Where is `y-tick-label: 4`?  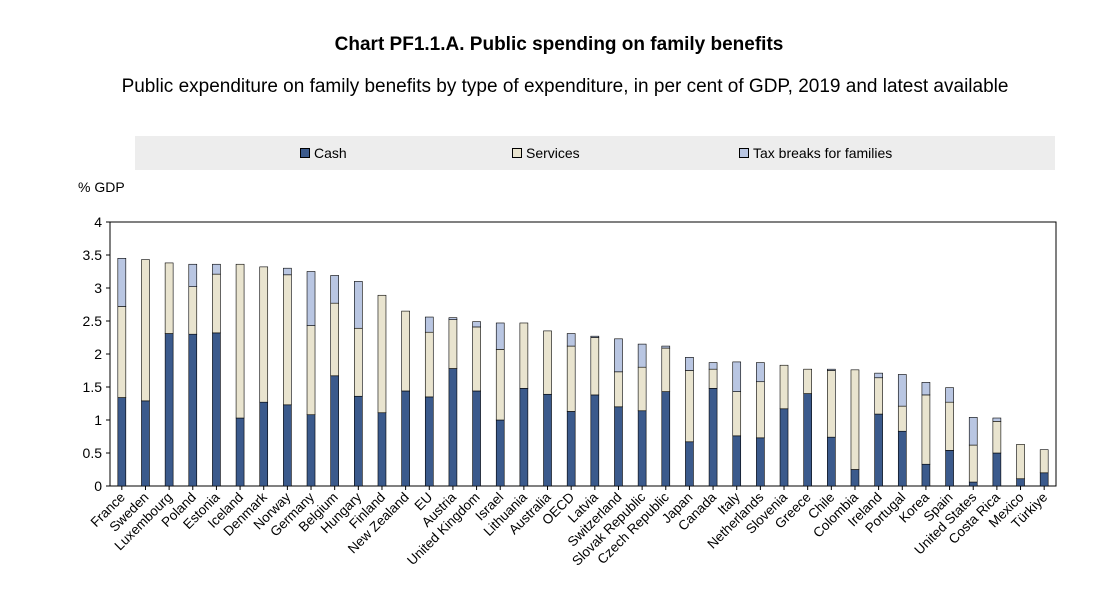 y-tick-label: 4 is located at coordinates (98, 222).